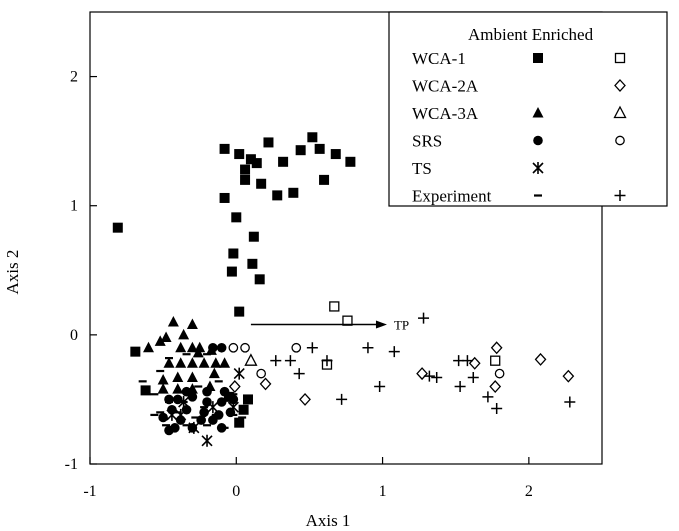 The image size is (679, 531). What do you see at coordinates (519, 113) in the screenshot?
I see `legend-row: WCA-3A` at bounding box center [519, 113].